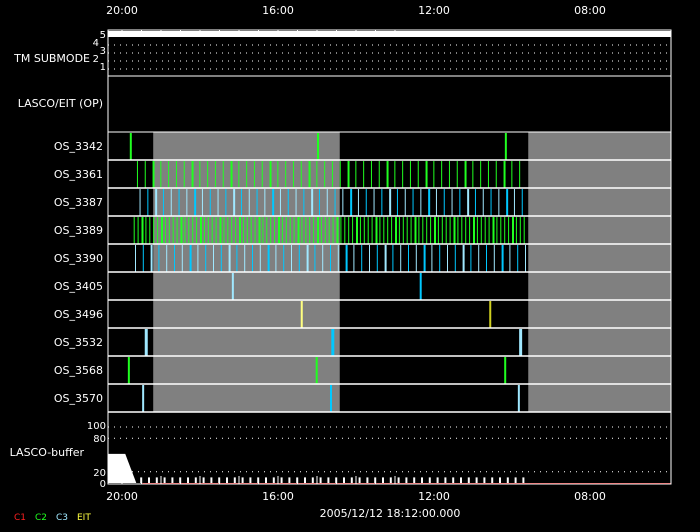 This screenshot has height=532, width=700. Describe the element at coordinates (96, 43) in the screenshot. I see `tm-tick-label: 4` at that location.